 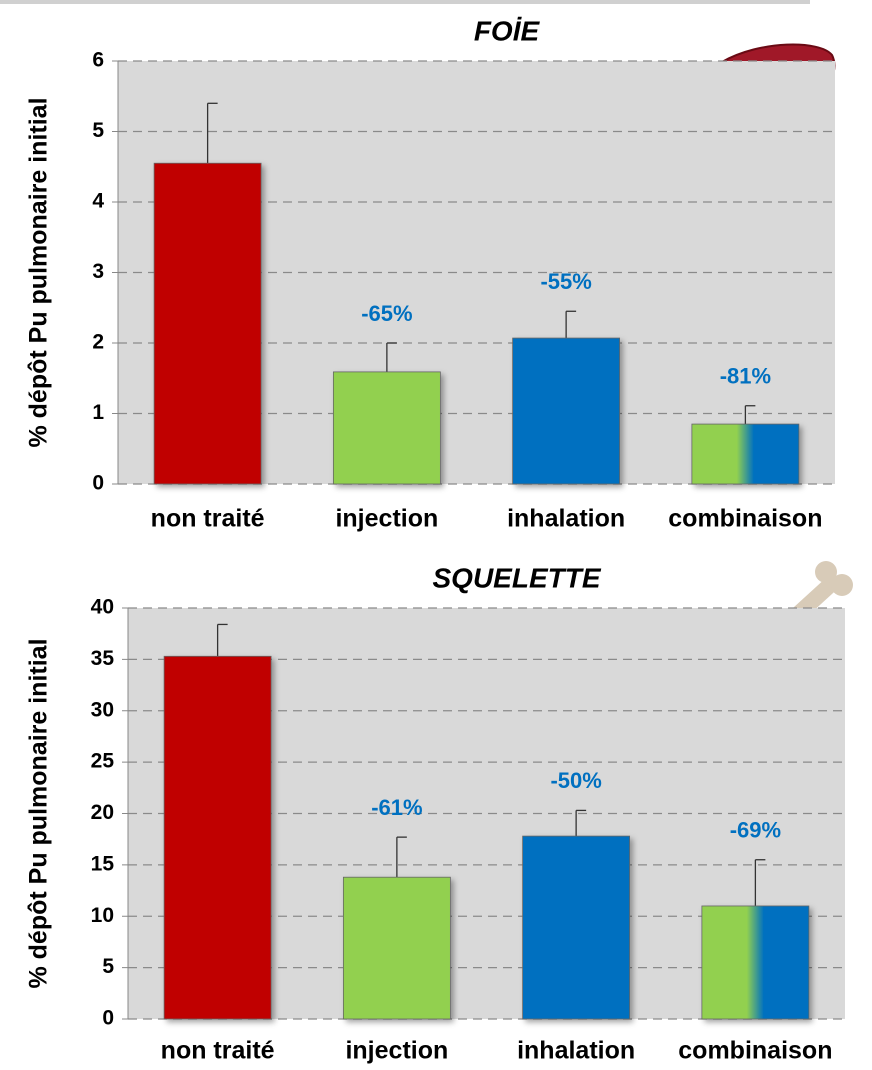 I want to click on annotation: -69%, so click(x=755, y=830).